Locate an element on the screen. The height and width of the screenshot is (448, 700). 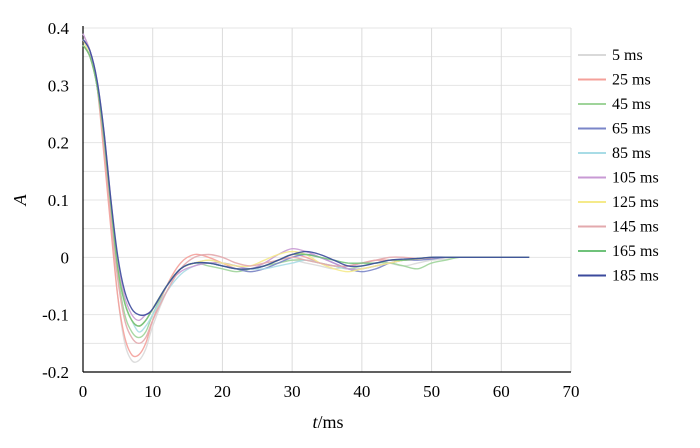
x-tick-label: 30 is located at coordinates (292, 391).